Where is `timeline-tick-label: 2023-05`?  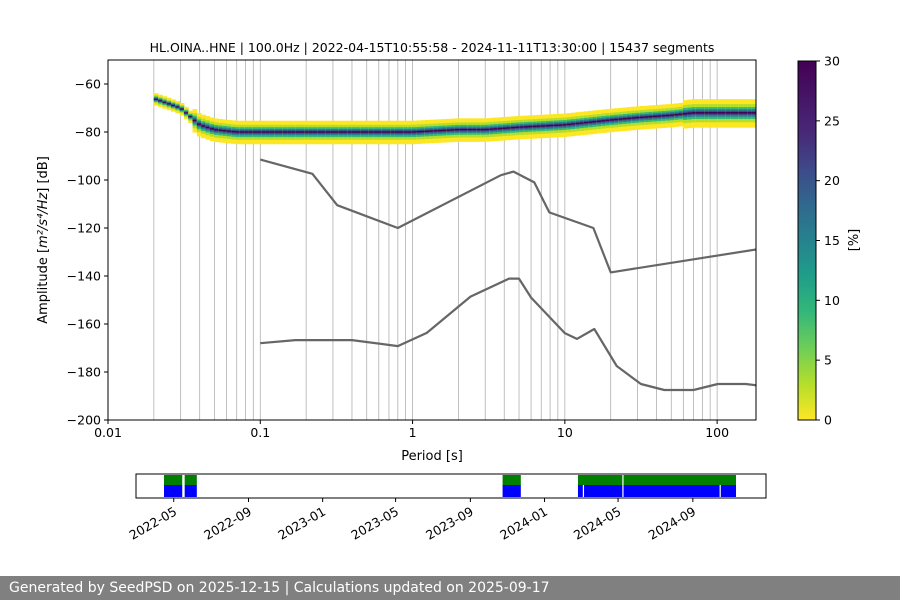
timeline-tick-label: 2023-05 is located at coordinates (374, 523).